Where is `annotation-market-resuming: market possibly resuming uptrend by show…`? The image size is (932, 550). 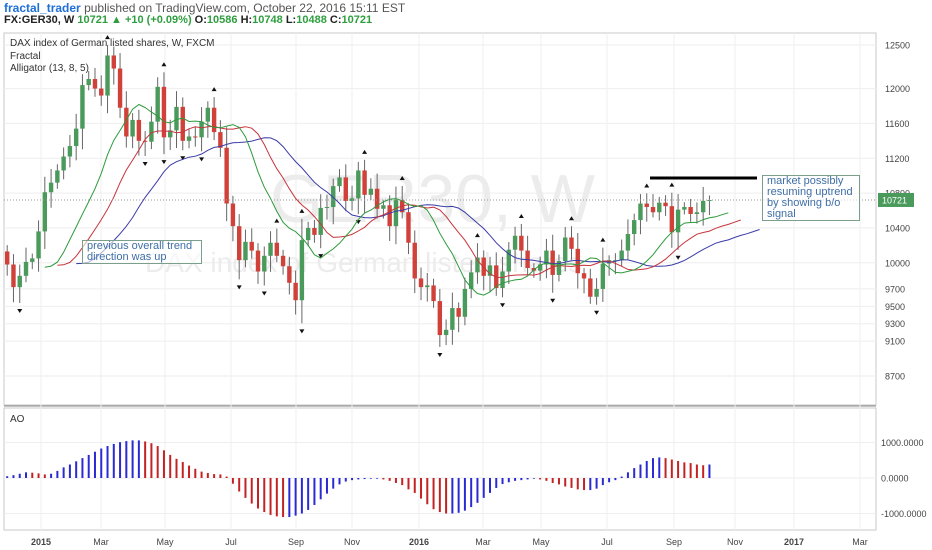
annotation-market-resuming: market possibly resuming uptrend by show… is located at coordinates (811, 198).